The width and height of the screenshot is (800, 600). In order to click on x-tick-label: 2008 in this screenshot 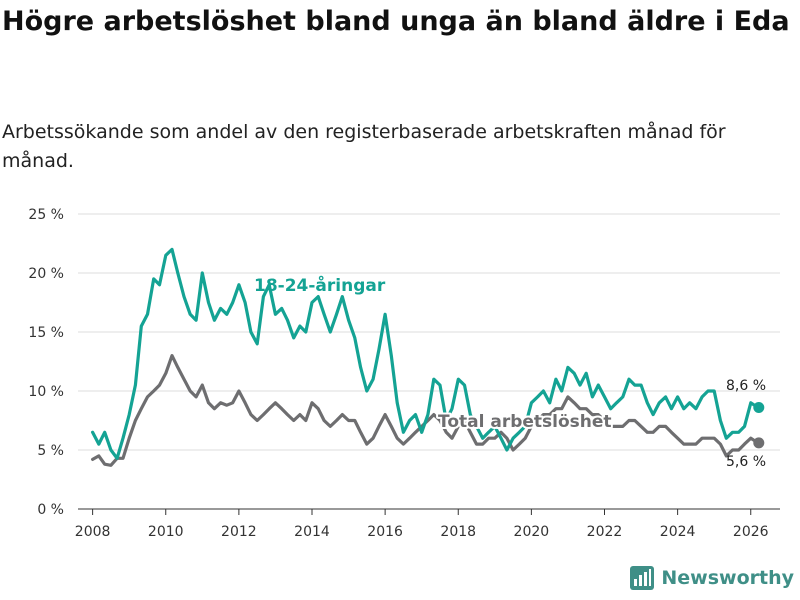, I will do `click(93, 532)`.